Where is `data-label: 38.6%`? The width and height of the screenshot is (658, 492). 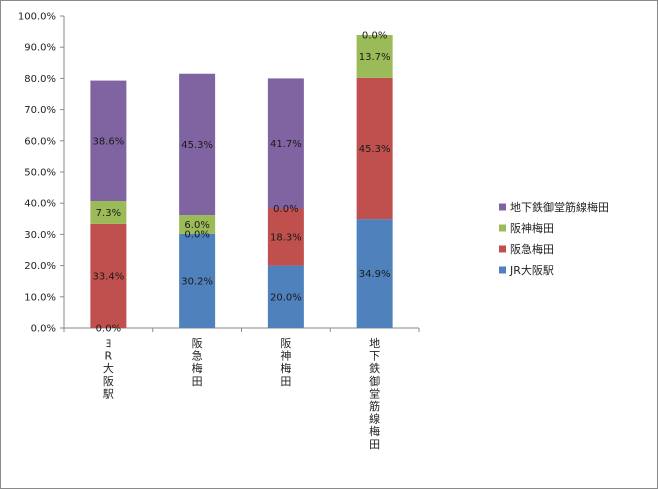 data-label: 38.6% is located at coordinates (108, 141).